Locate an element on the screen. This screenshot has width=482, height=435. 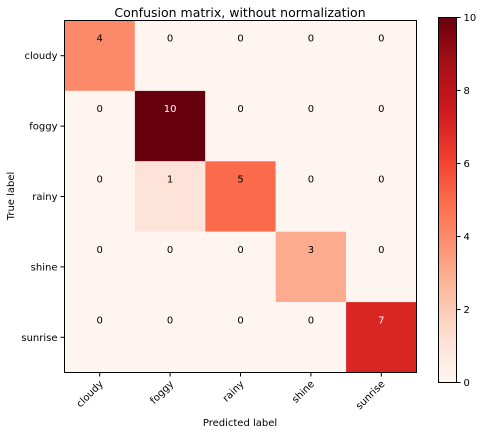
chart-title: Confusion matrix, without normalization is located at coordinates (239, 12).